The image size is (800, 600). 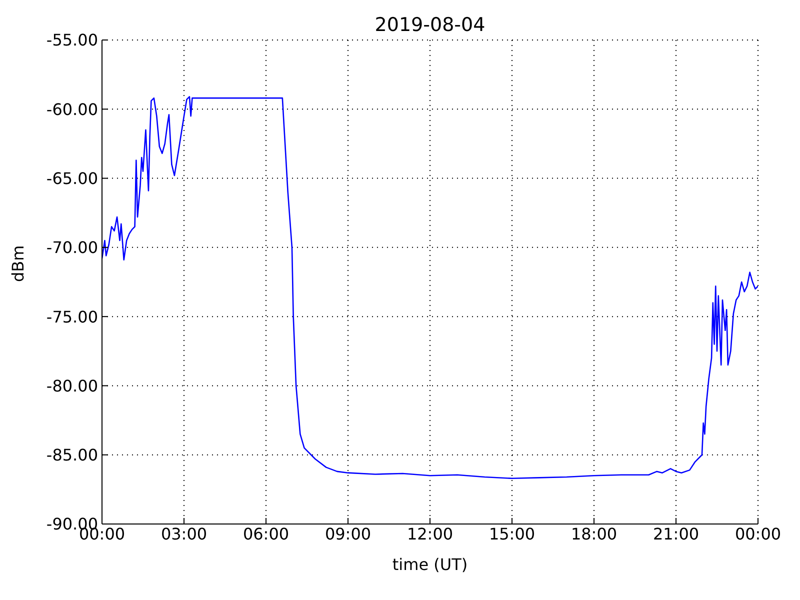 I want to click on y-tick-label: -80.00, so click(x=72, y=386).